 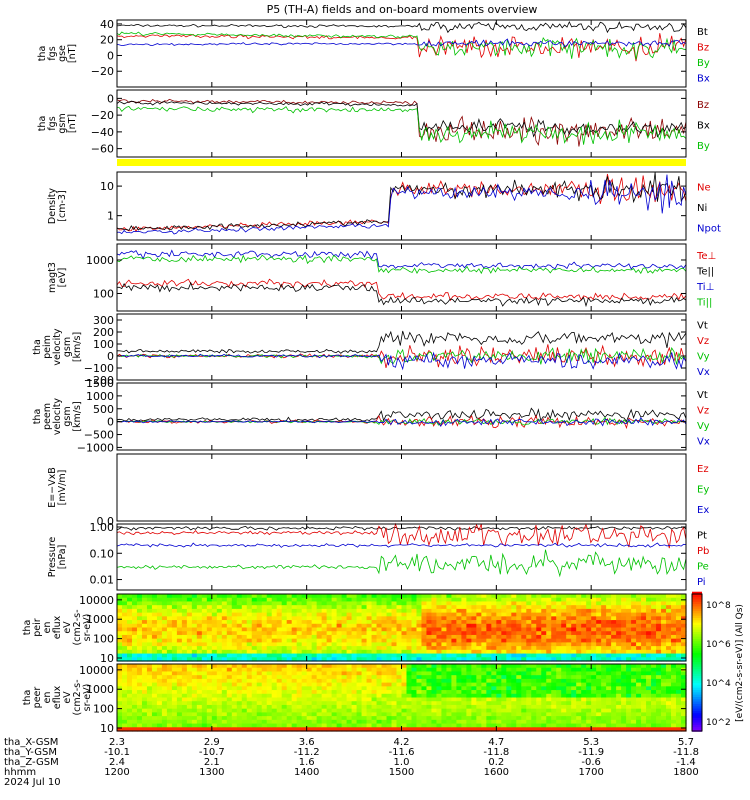 I want to click on y-axis-label: tha, so click(x=27, y=698).